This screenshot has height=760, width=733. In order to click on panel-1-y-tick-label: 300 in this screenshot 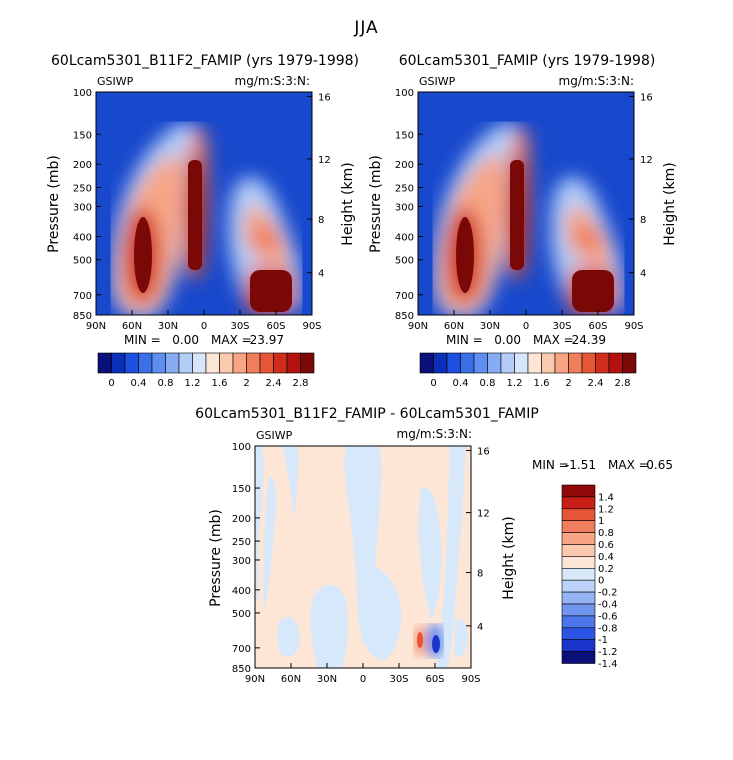, I will do `click(82, 207)`.